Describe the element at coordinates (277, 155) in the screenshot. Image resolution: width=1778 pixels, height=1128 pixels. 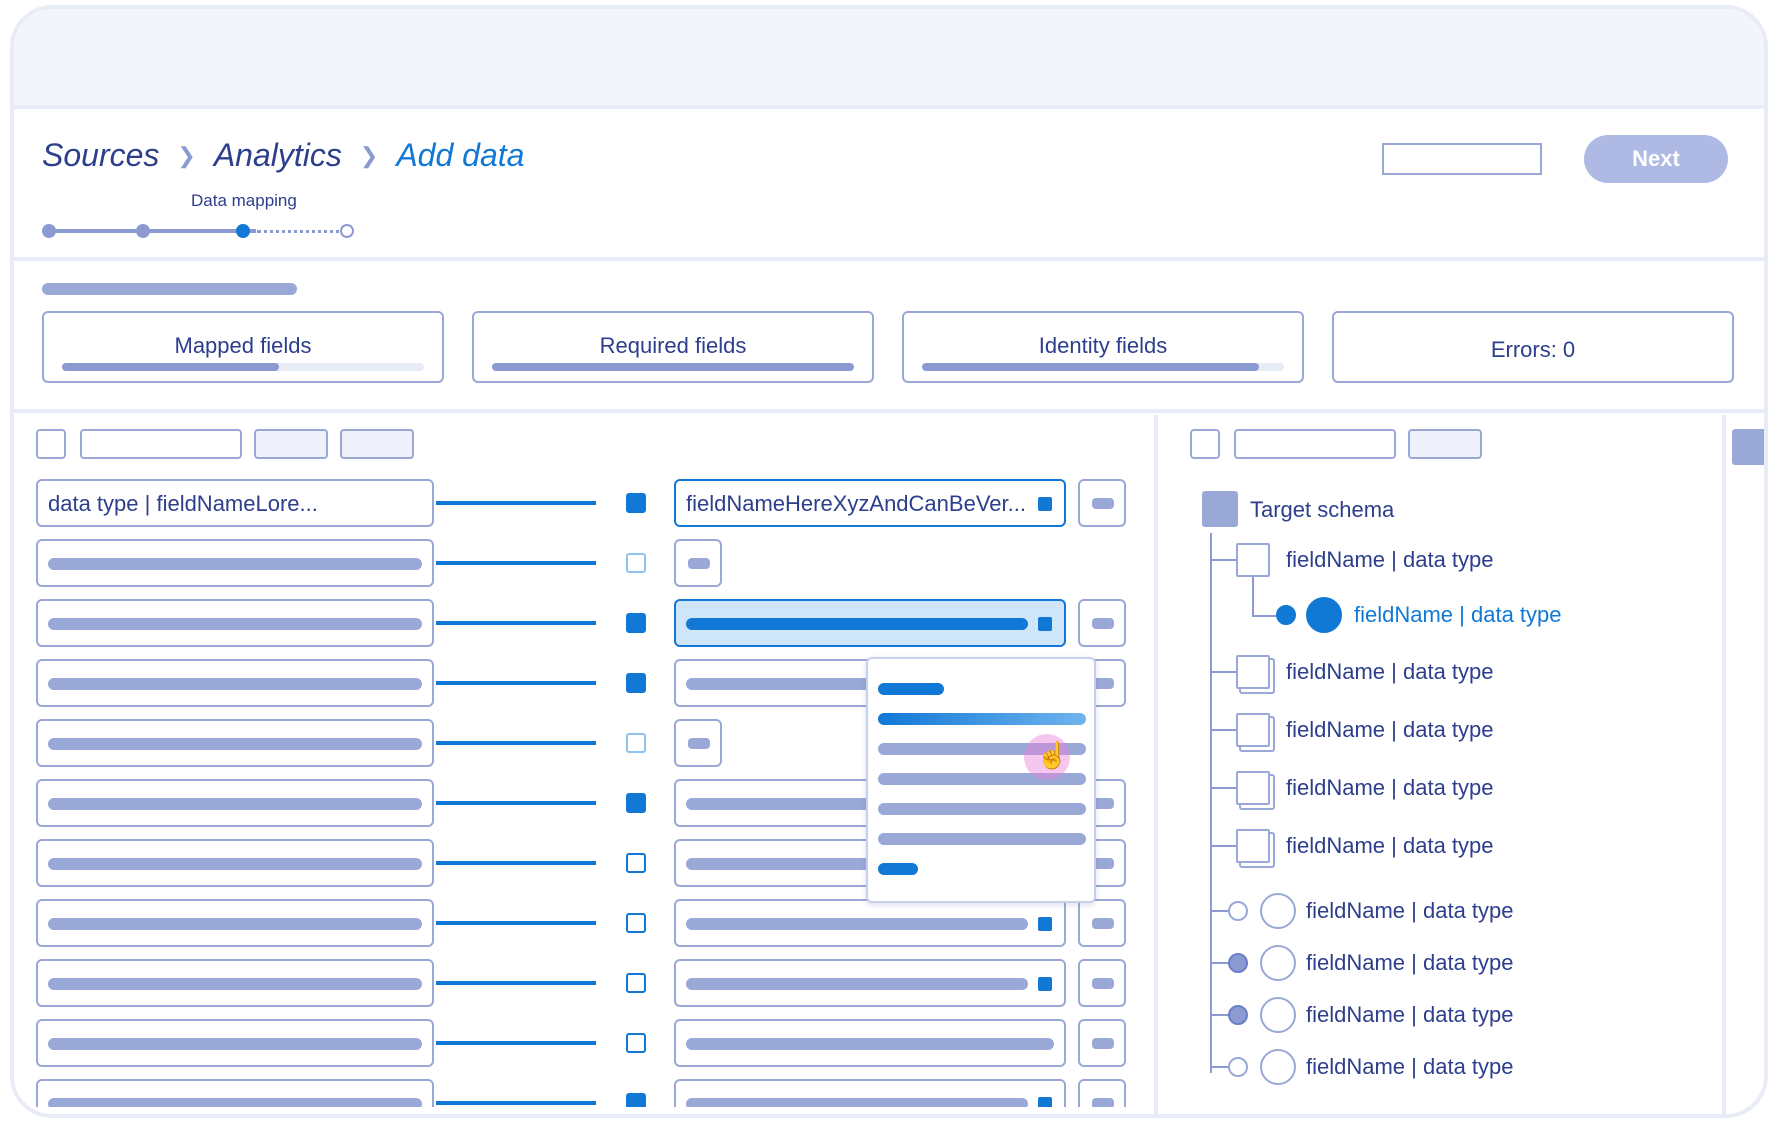
I see `breadcrumb-analytics: Analytics` at that location.